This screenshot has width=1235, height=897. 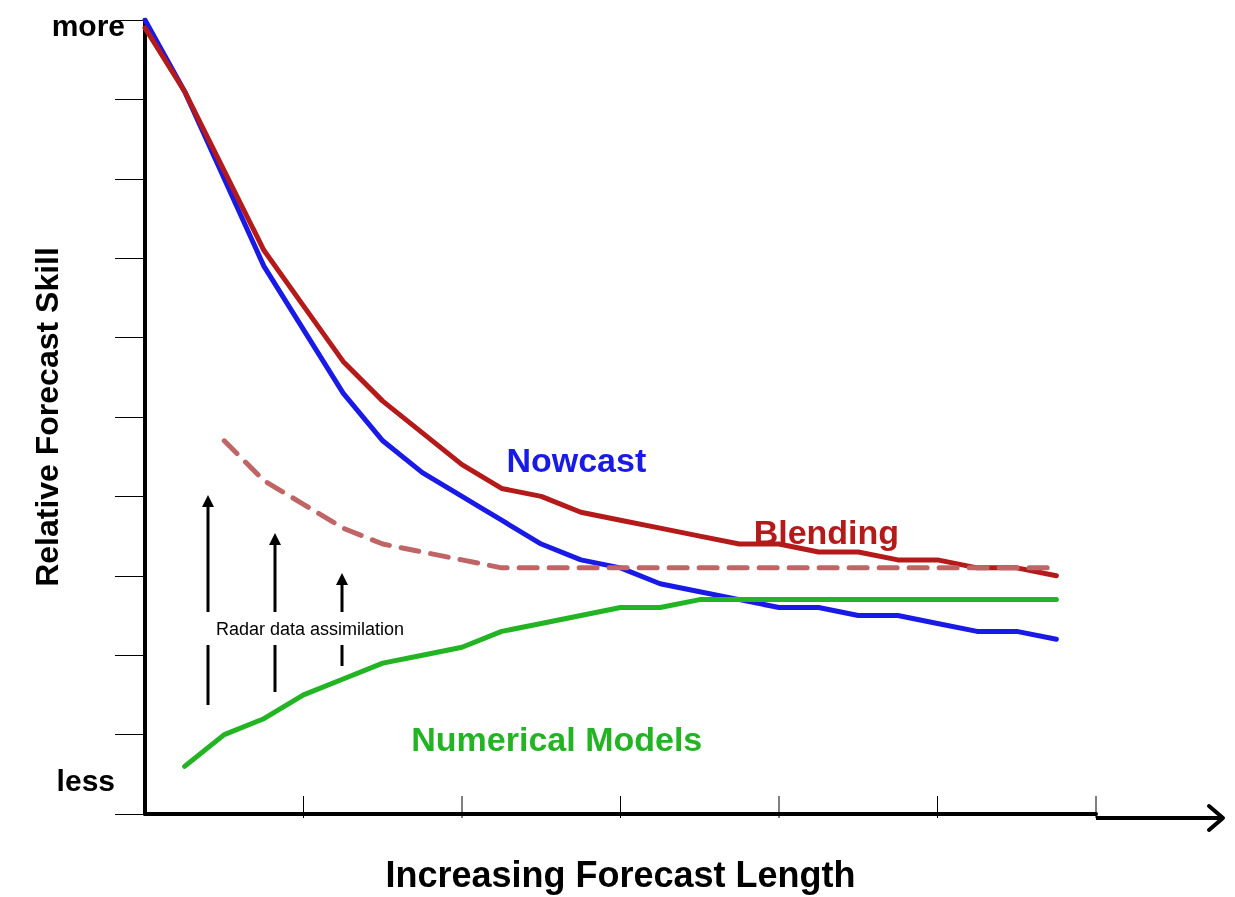 What do you see at coordinates (47, 417) in the screenshot?
I see `y-axis-title: Relative Forecast Skill` at bounding box center [47, 417].